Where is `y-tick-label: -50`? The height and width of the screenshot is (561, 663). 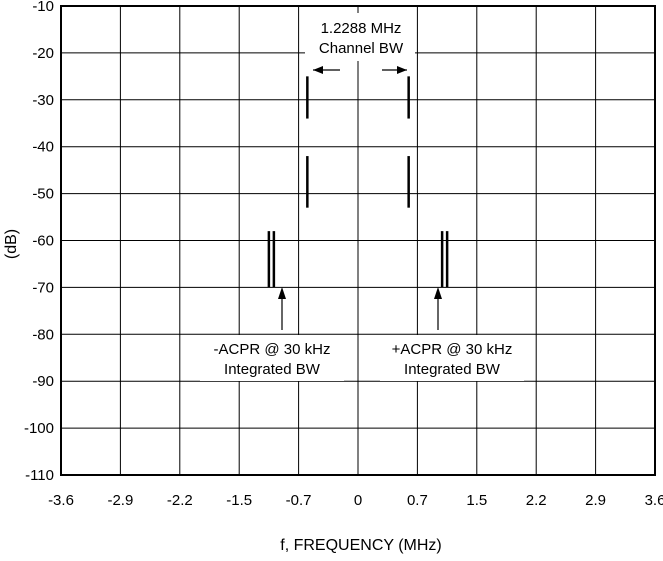
y-tick-label: -50 is located at coordinates (43, 194).